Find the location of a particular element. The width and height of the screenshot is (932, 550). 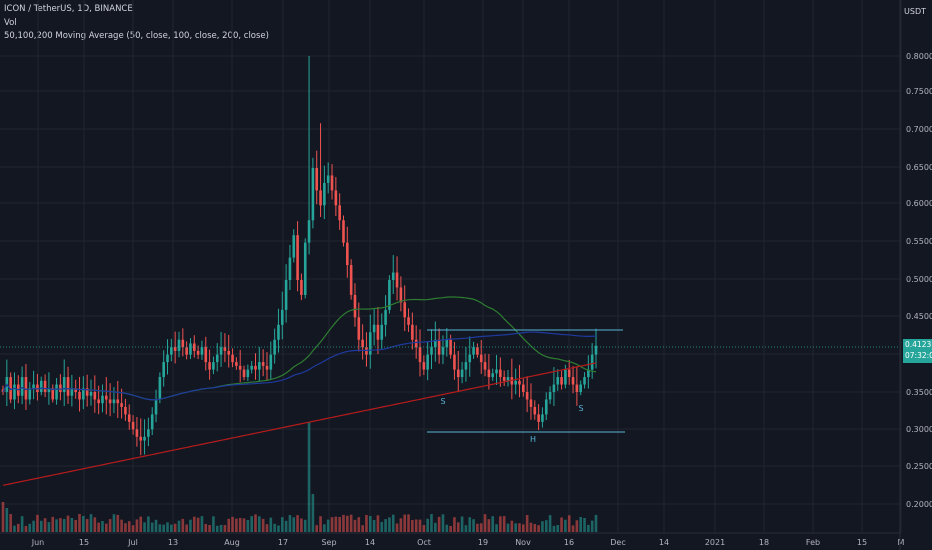

y-tick-label: 0.3000 is located at coordinates (919, 429).